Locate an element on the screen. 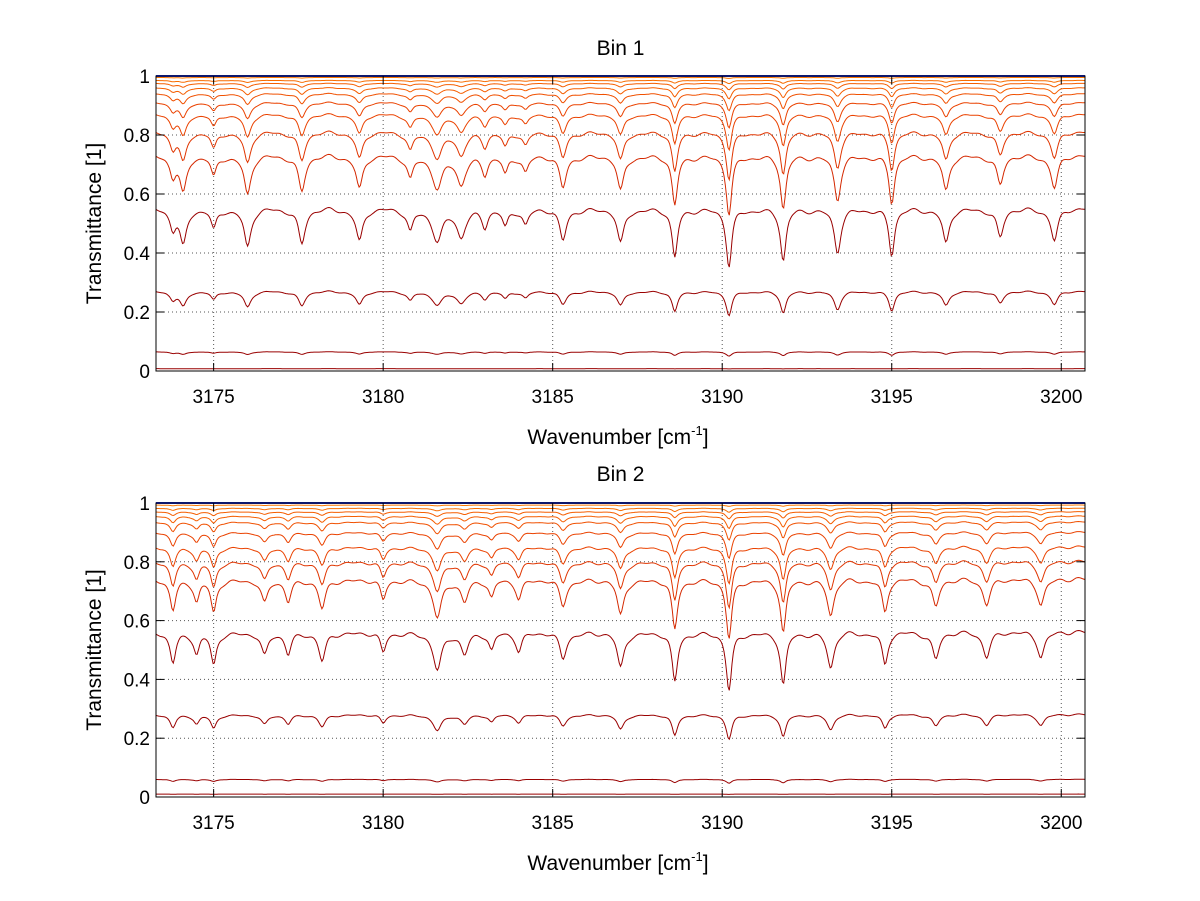 The image size is (1200, 901). bin-2-x-tick-label-3: 3190 is located at coordinates (722, 823).